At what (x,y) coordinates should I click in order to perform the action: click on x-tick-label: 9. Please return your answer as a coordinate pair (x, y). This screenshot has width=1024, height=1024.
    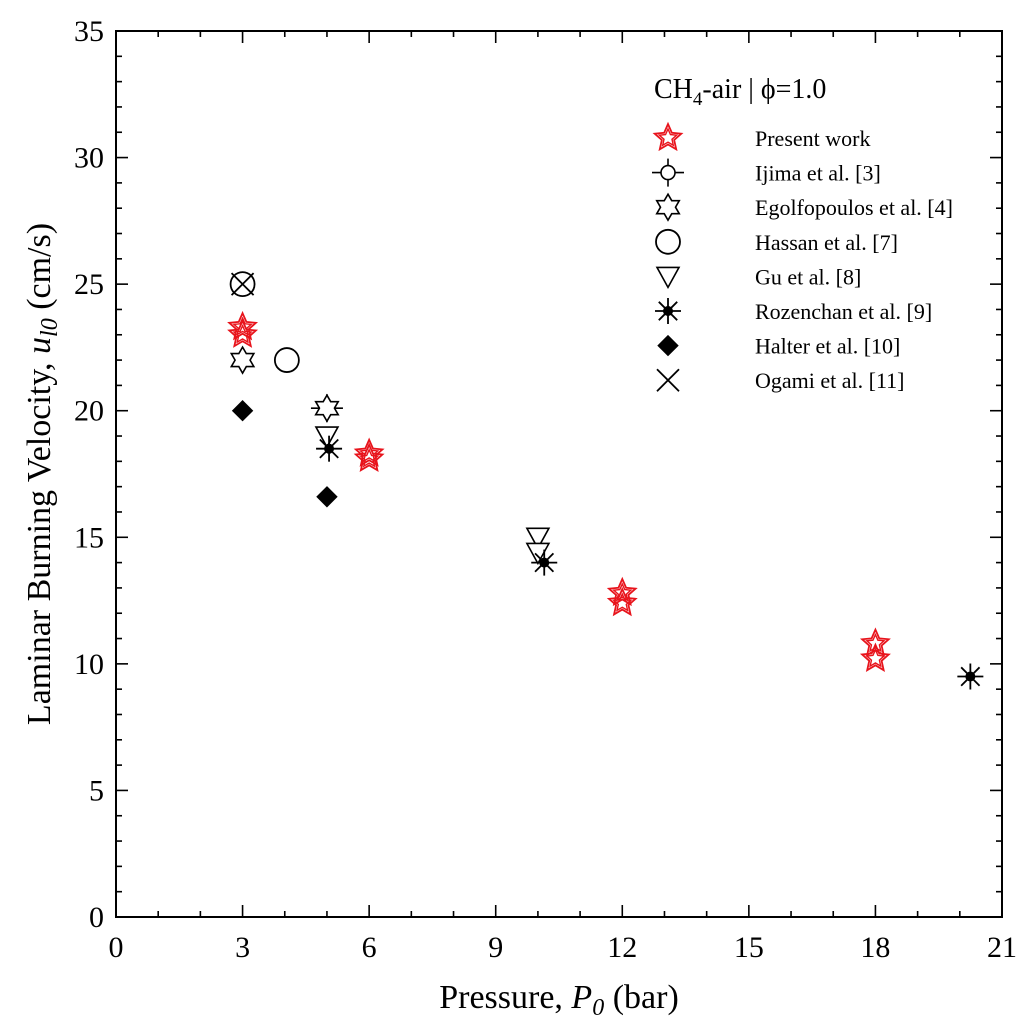
    Looking at the image, I should click on (495, 947).